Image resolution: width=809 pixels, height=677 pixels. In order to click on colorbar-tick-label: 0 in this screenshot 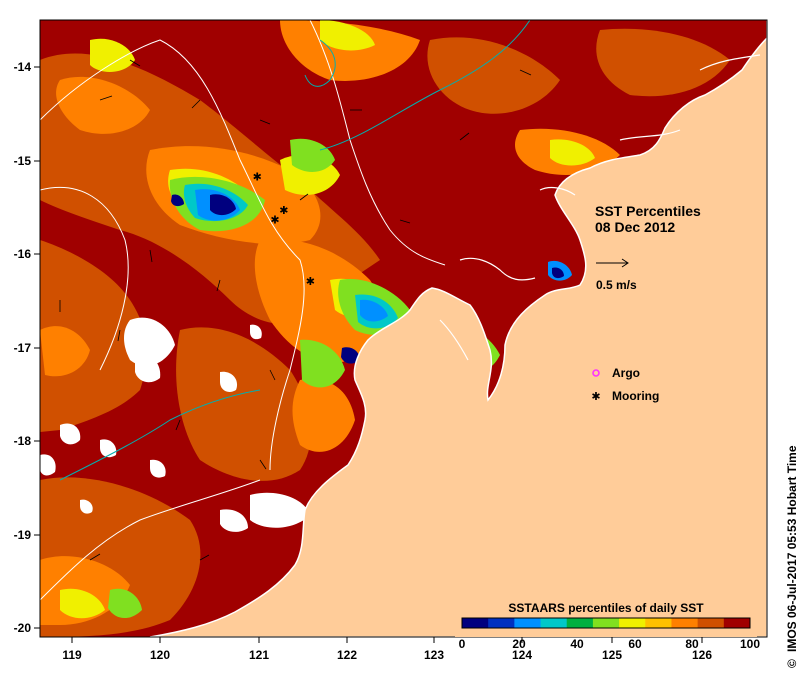, I will do `click(462, 644)`.